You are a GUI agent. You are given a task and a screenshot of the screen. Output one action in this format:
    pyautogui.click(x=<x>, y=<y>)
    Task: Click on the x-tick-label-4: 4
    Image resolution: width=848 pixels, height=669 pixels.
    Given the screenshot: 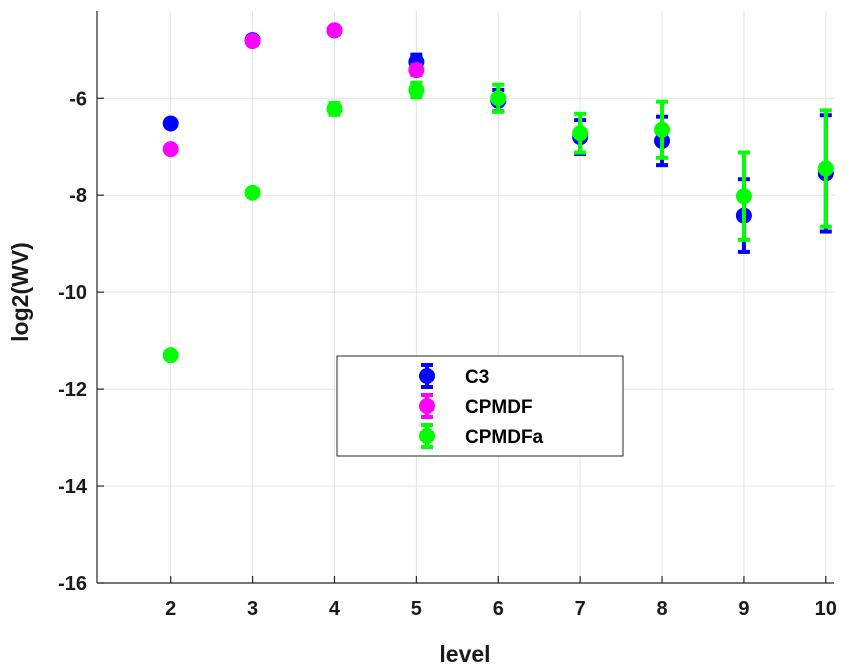 What is the action you would take?
    pyautogui.click(x=335, y=609)
    